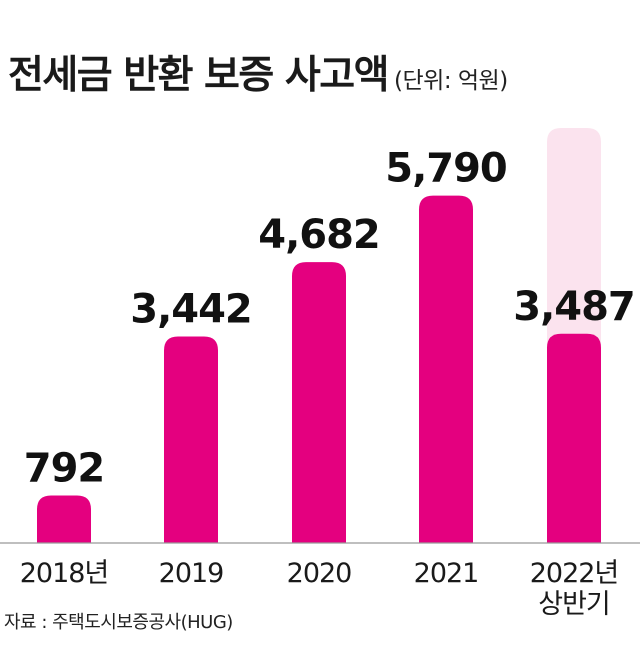 This screenshot has width=640, height=661. I want to click on bar-value-label-3: 4,682, so click(319, 235).